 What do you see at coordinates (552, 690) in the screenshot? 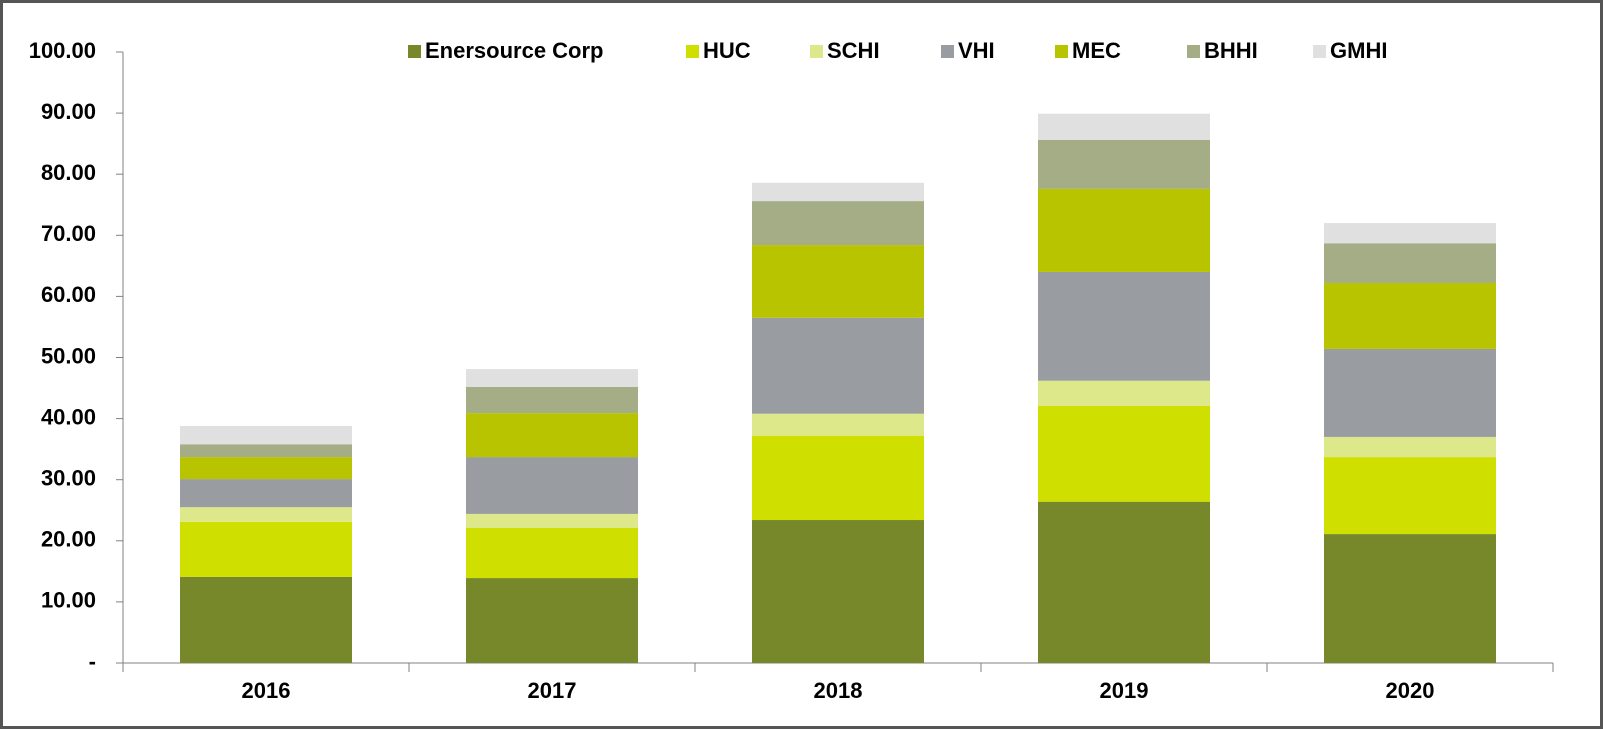
I see `x-tick-label: 2017` at bounding box center [552, 690].